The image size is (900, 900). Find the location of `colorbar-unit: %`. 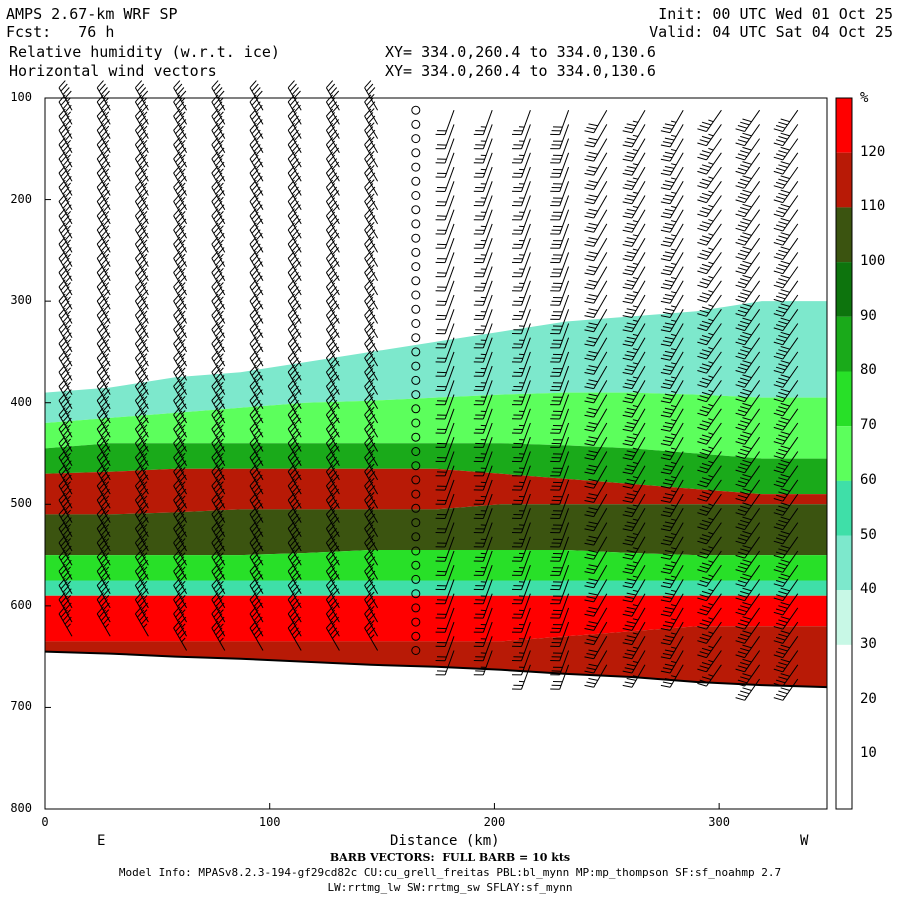

colorbar-unit: % is located at coordinates (864, 98).